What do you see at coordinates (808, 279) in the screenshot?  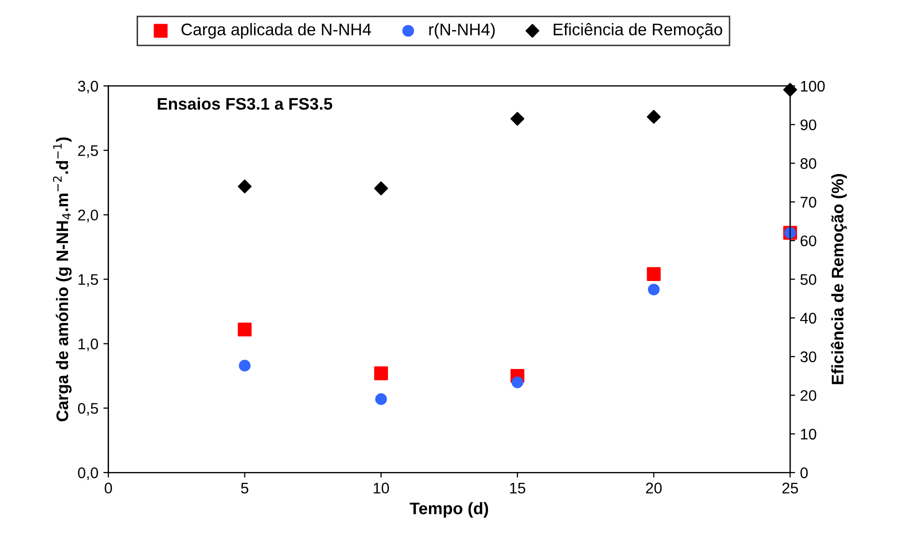 I see `y2-tick-label: 50` at bounding box center [808, 279].